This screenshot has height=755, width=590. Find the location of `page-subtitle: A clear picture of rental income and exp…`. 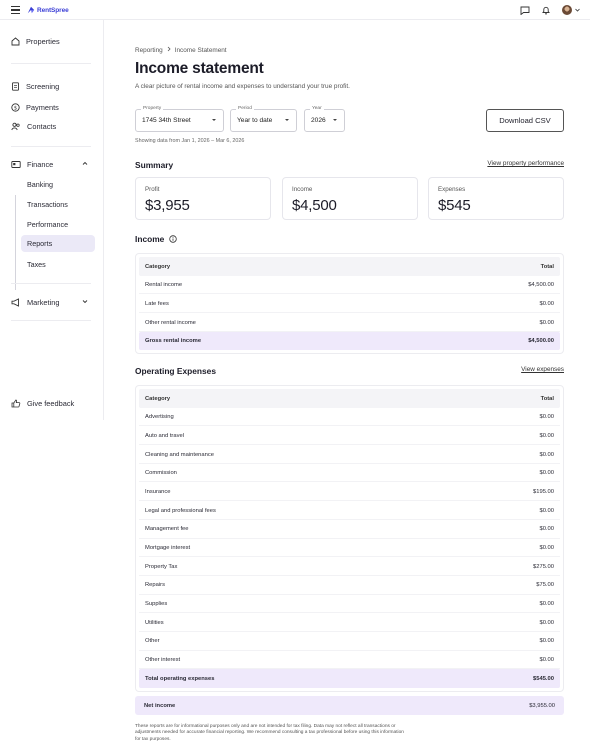

page-subtitle: A clear picture of rental income and exp… is located at coordinates (242, 86).